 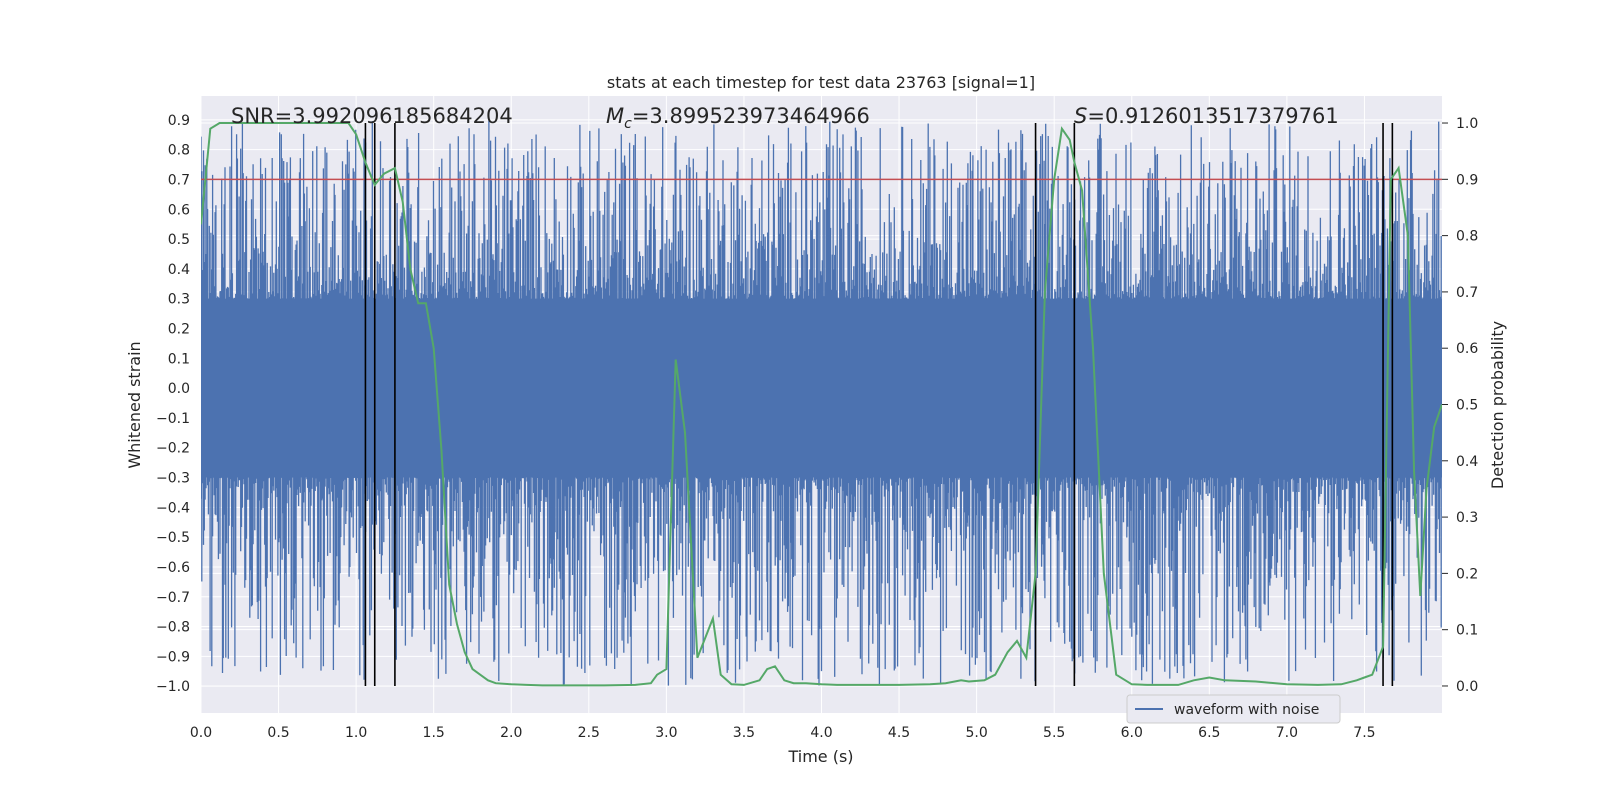 I want to click on legend-box, so click(x=1233, y=709).